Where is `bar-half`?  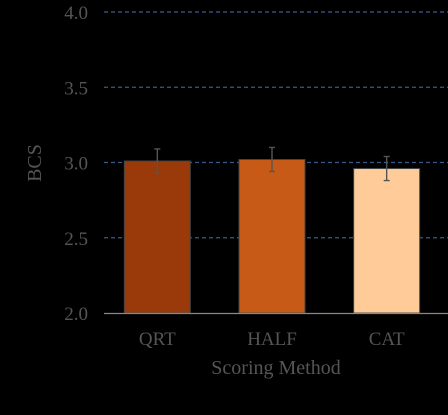
bar-half is located at coordinates (272, 236).